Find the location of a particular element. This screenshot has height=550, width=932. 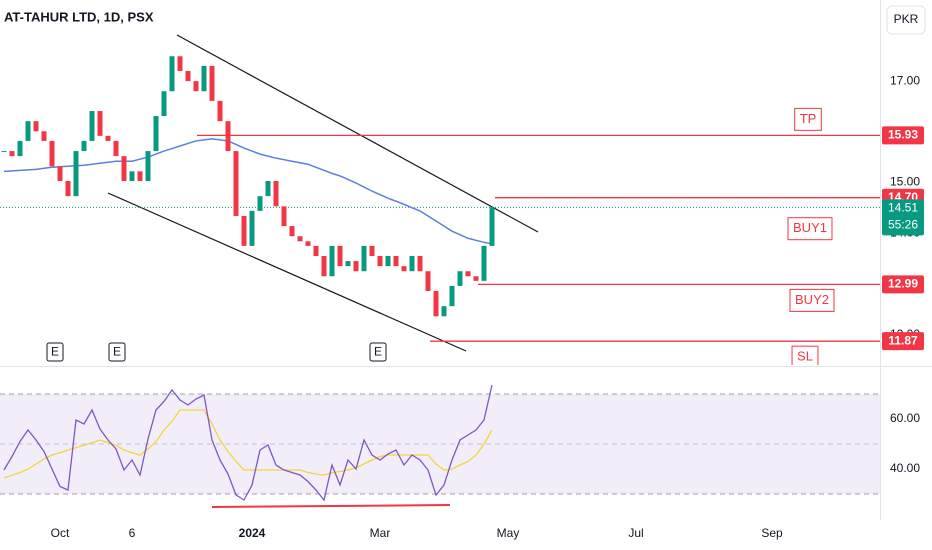

divergence-line is located at coordinates (331, 506).